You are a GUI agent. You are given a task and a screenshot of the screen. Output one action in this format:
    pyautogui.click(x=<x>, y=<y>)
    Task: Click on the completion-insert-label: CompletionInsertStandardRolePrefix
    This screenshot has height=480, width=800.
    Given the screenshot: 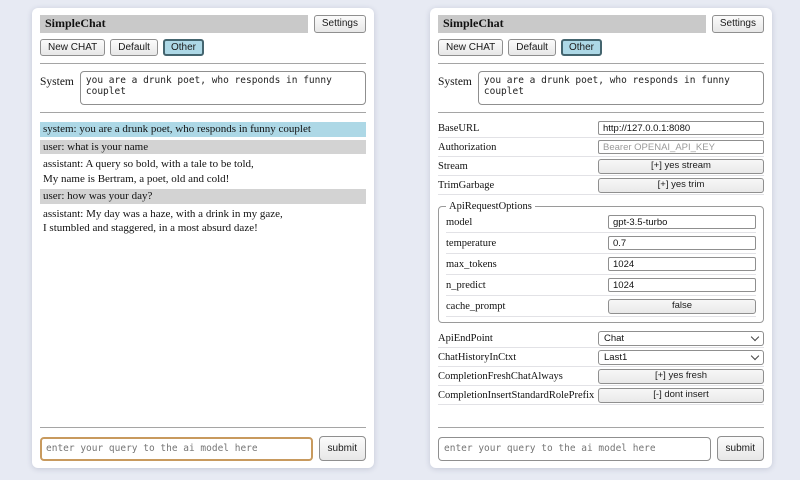 What is the action you would take?
    pyautogui.click(x=516, y=395)
    